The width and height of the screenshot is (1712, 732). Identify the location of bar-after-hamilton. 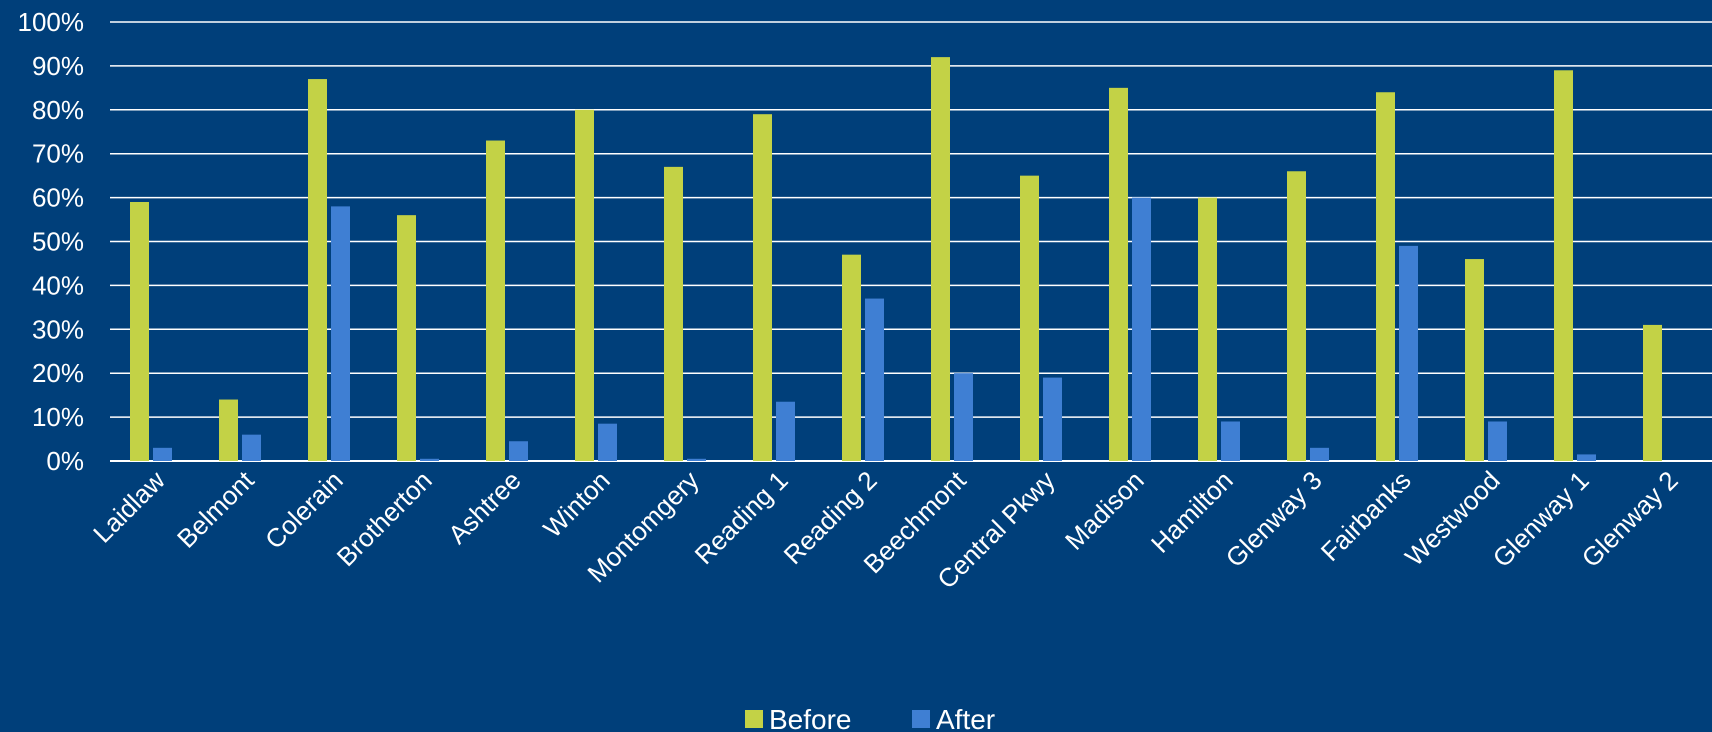
(1230, 441).